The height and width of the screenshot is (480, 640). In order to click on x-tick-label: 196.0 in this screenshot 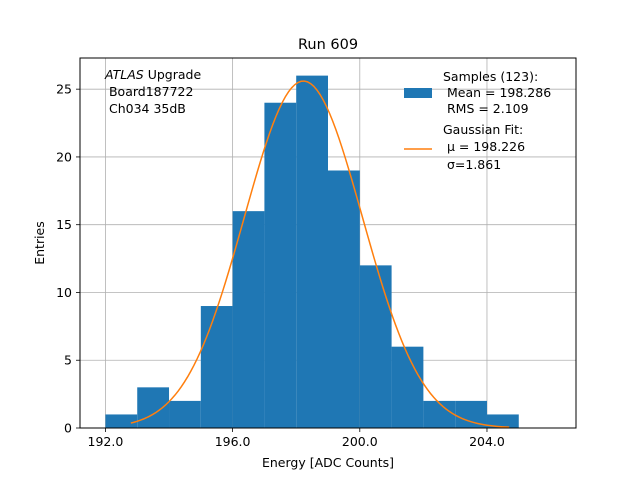, I will do `click(233, 441)`.